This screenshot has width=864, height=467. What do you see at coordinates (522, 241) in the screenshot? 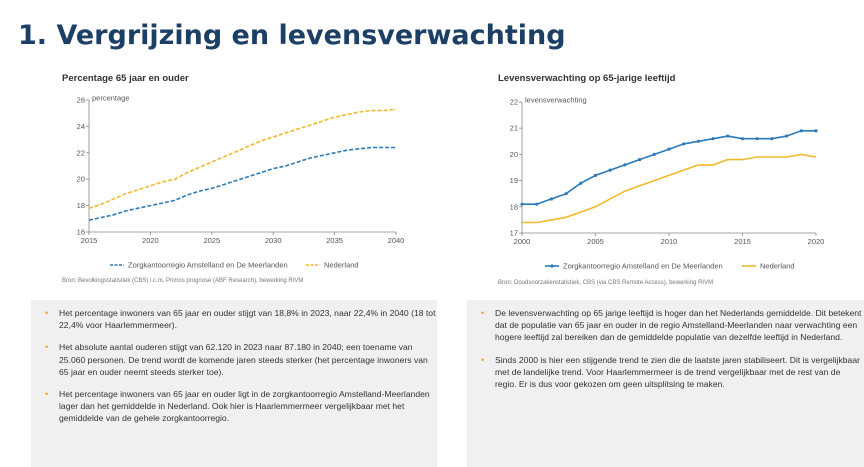
I see `x-tick-label: 2000` at bounding box center [522, 241].